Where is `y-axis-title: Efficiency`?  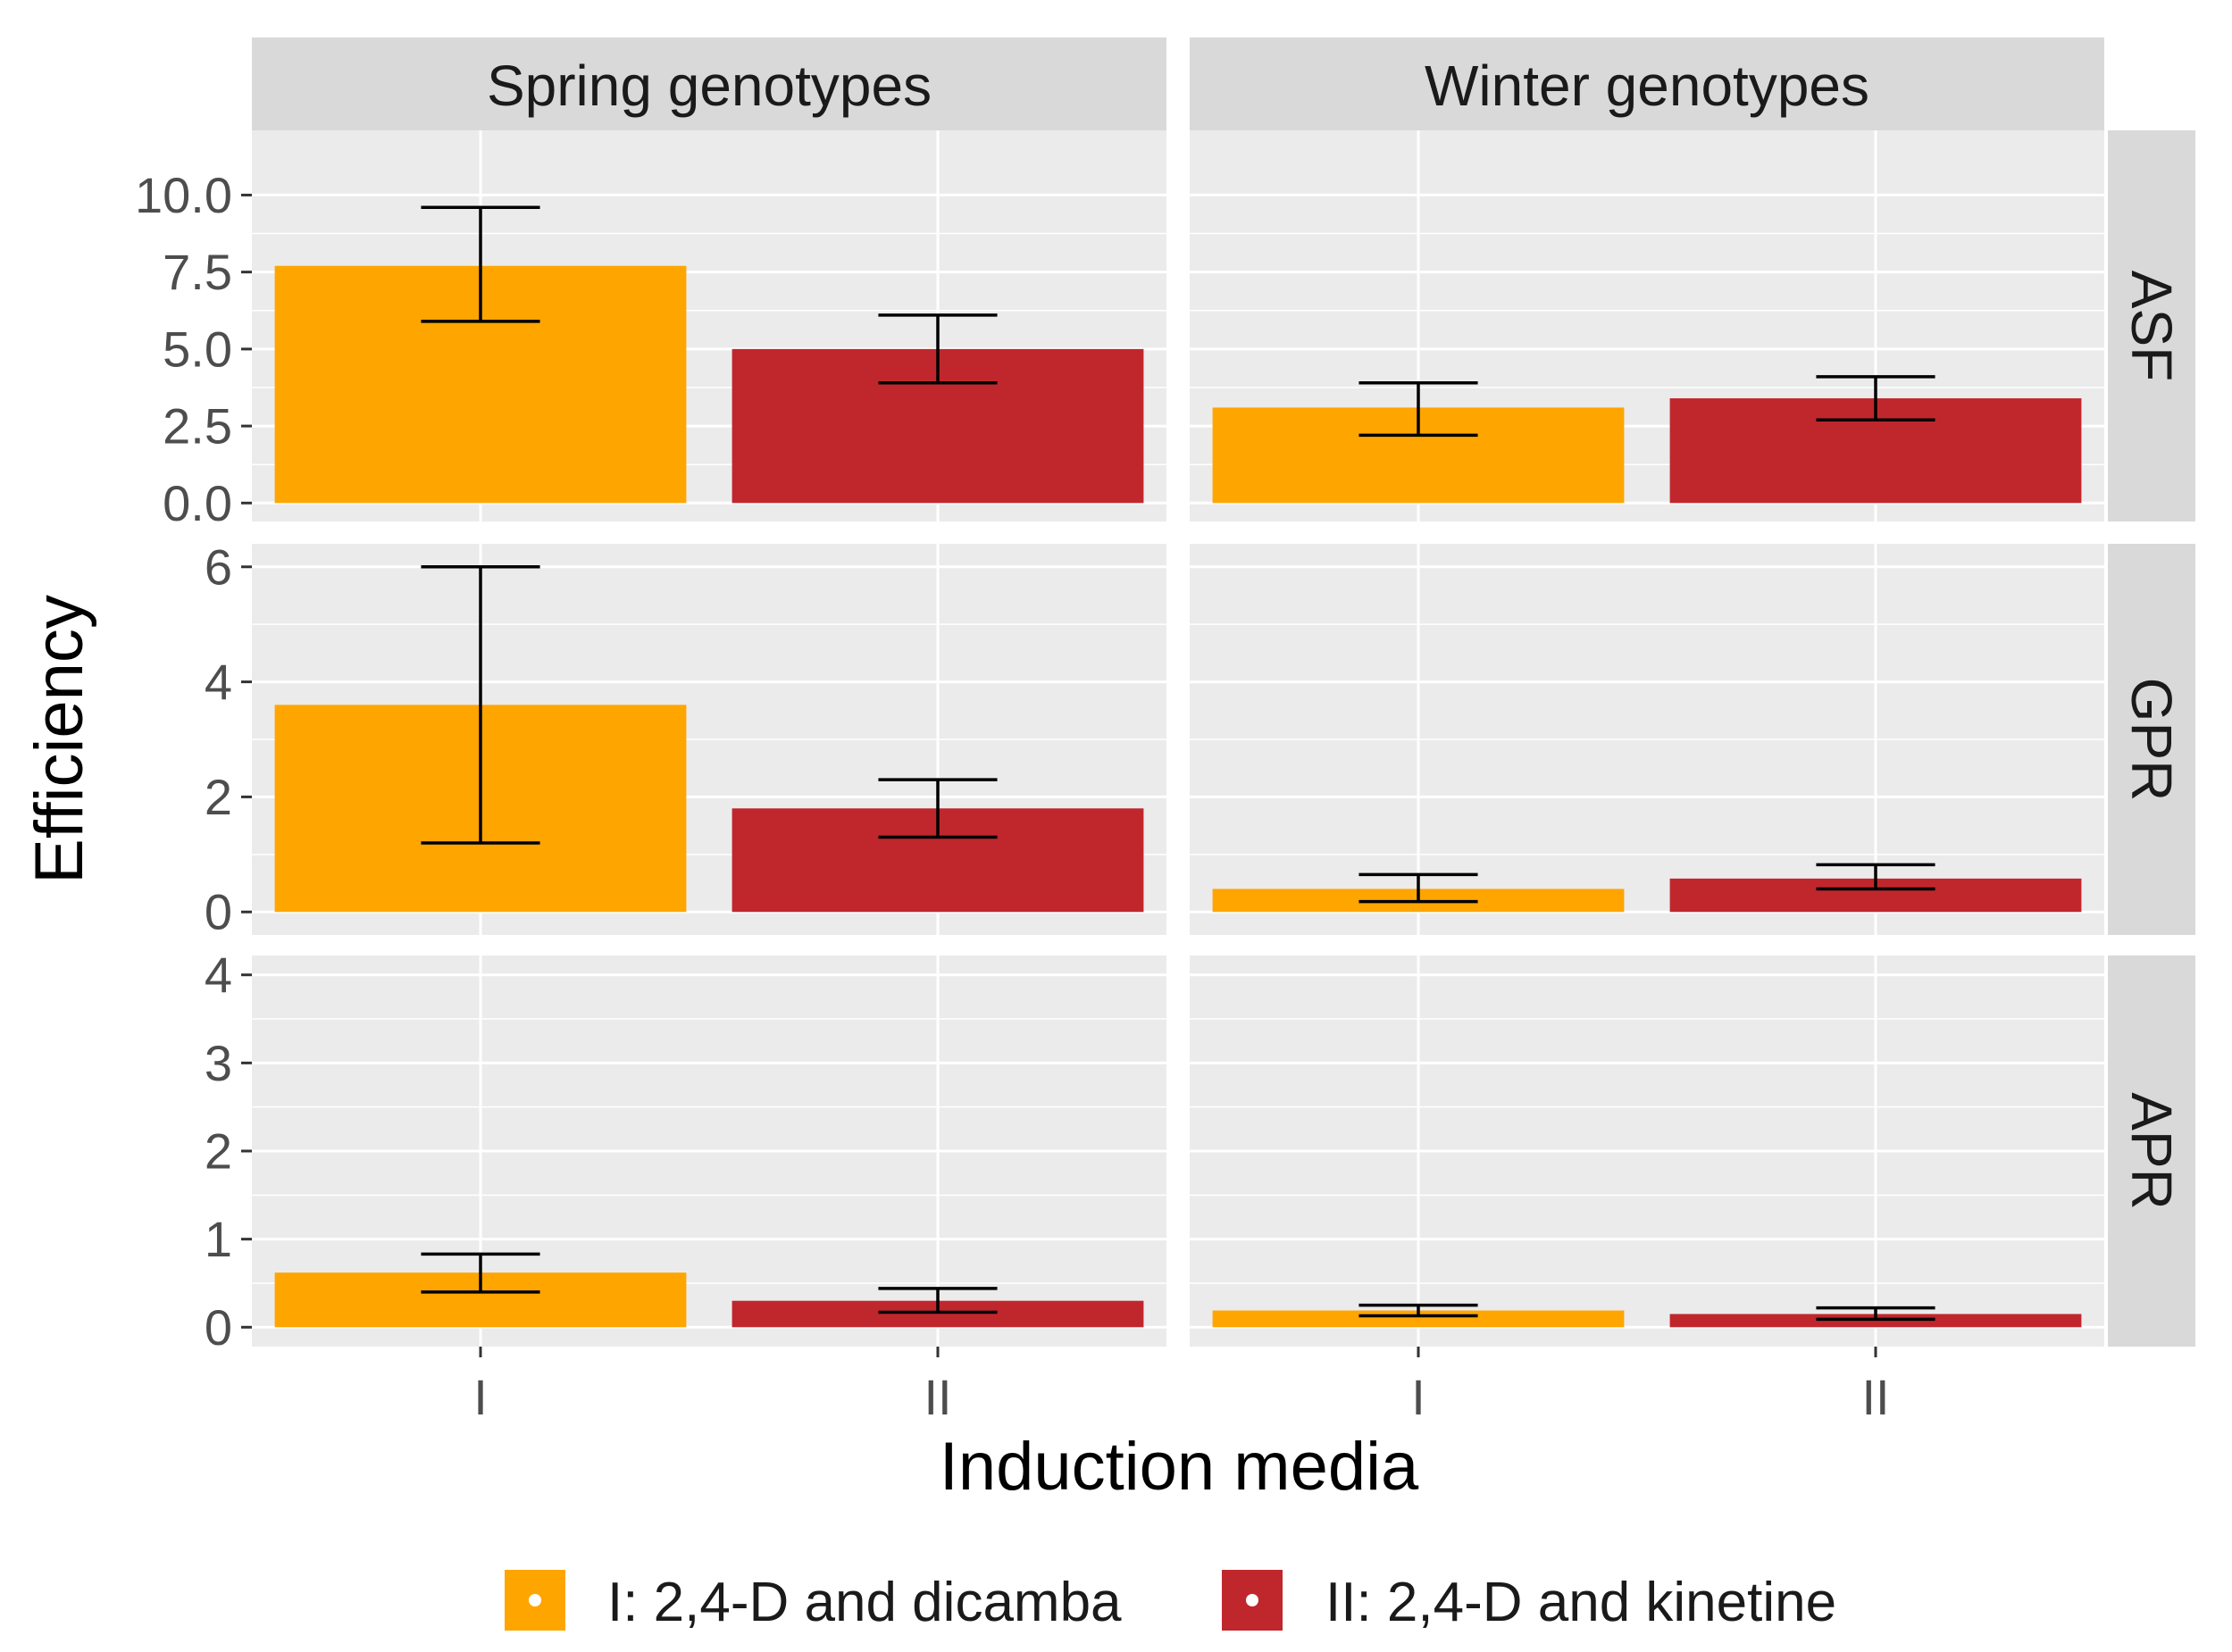
y-axis-title: Efficiency is located at coordinates (59, 739).